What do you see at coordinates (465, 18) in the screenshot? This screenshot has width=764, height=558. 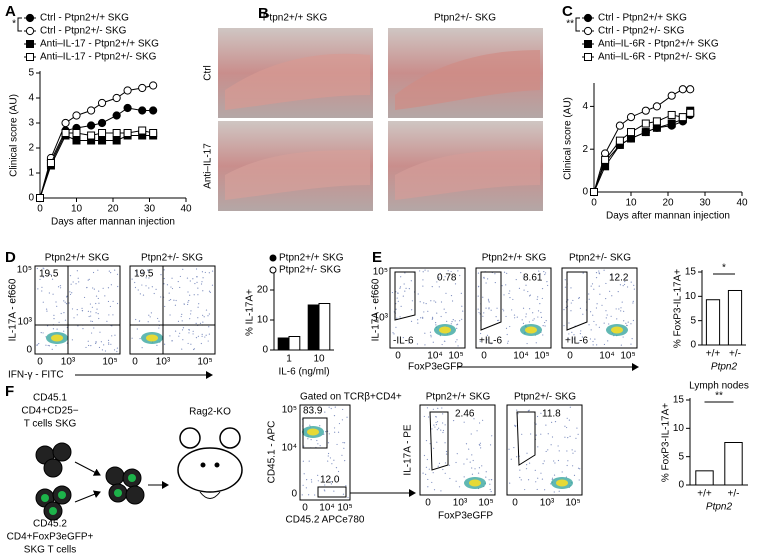 I see `photo-column-label: Ptpn2+/- SKG` at bounding box center [465, 18].